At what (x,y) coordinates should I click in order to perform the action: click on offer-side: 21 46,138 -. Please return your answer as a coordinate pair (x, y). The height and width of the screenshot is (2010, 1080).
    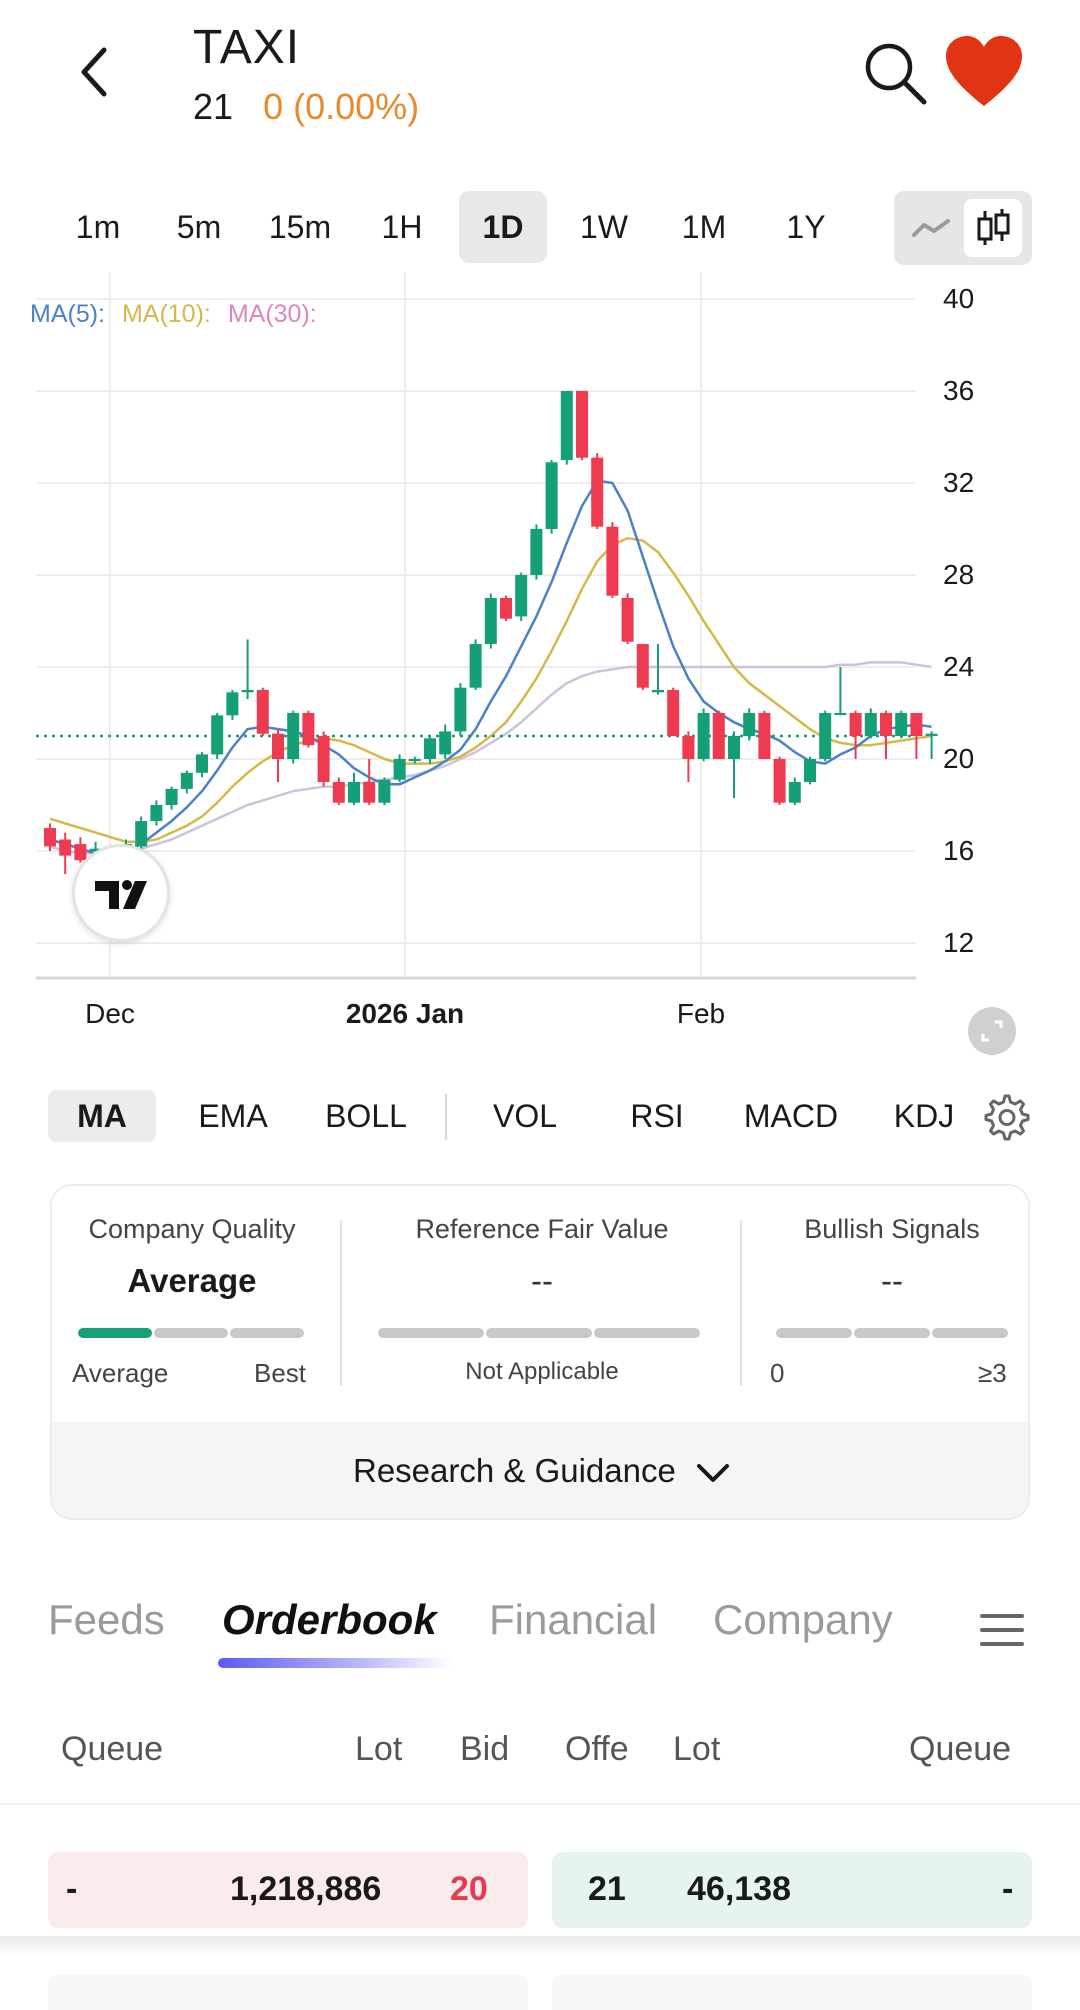
    Looking at the image, I should click on (792, 1890).